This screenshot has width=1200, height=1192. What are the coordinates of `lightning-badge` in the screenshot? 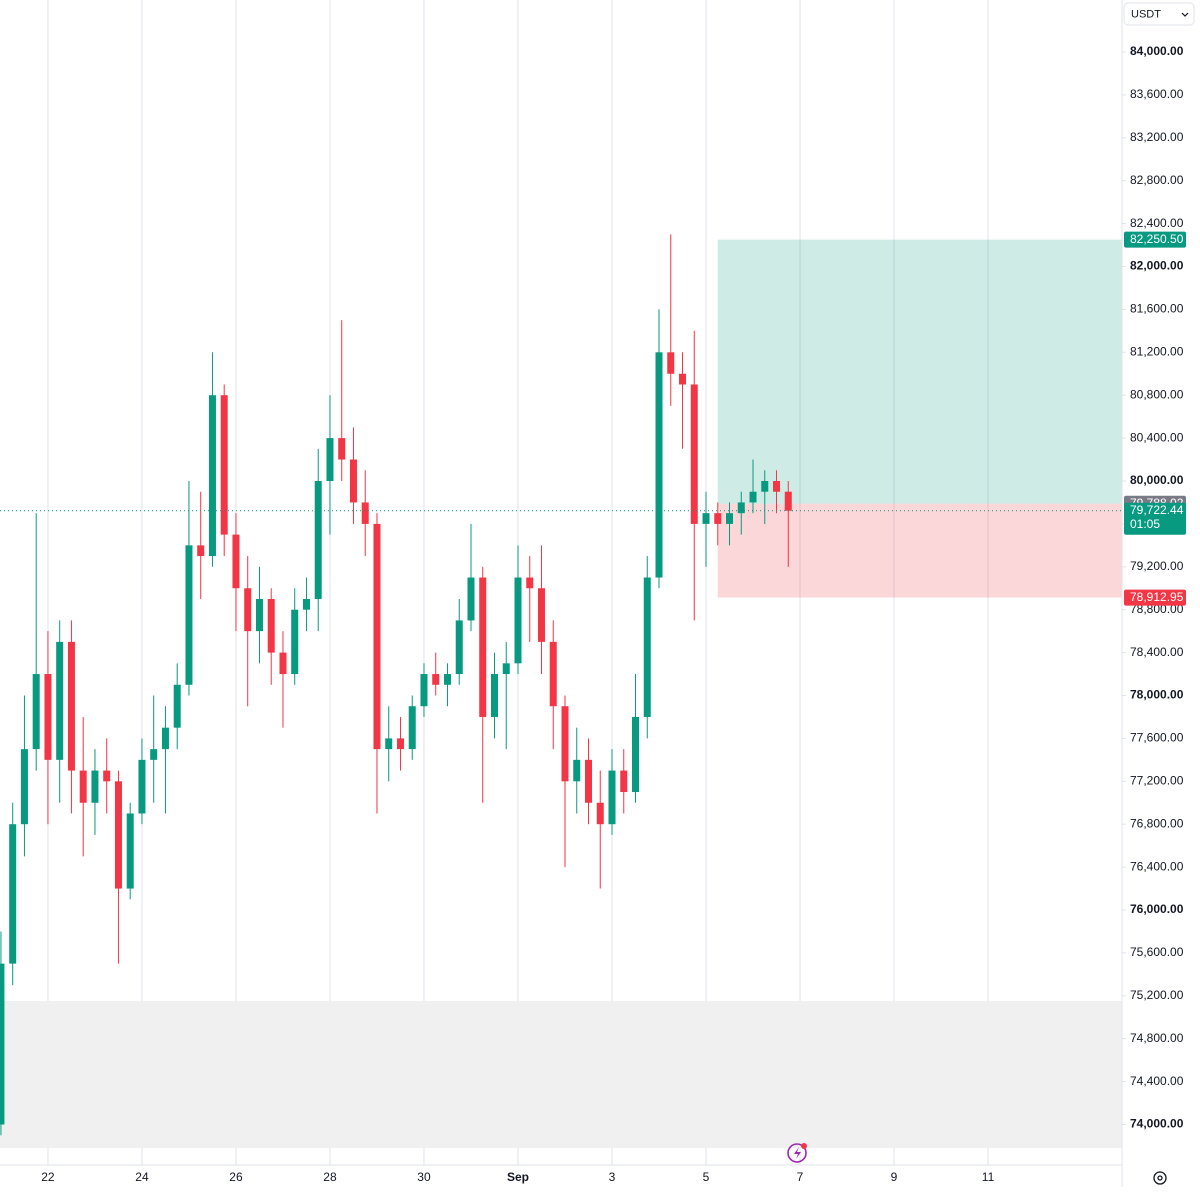 It's located at (797, 1153).